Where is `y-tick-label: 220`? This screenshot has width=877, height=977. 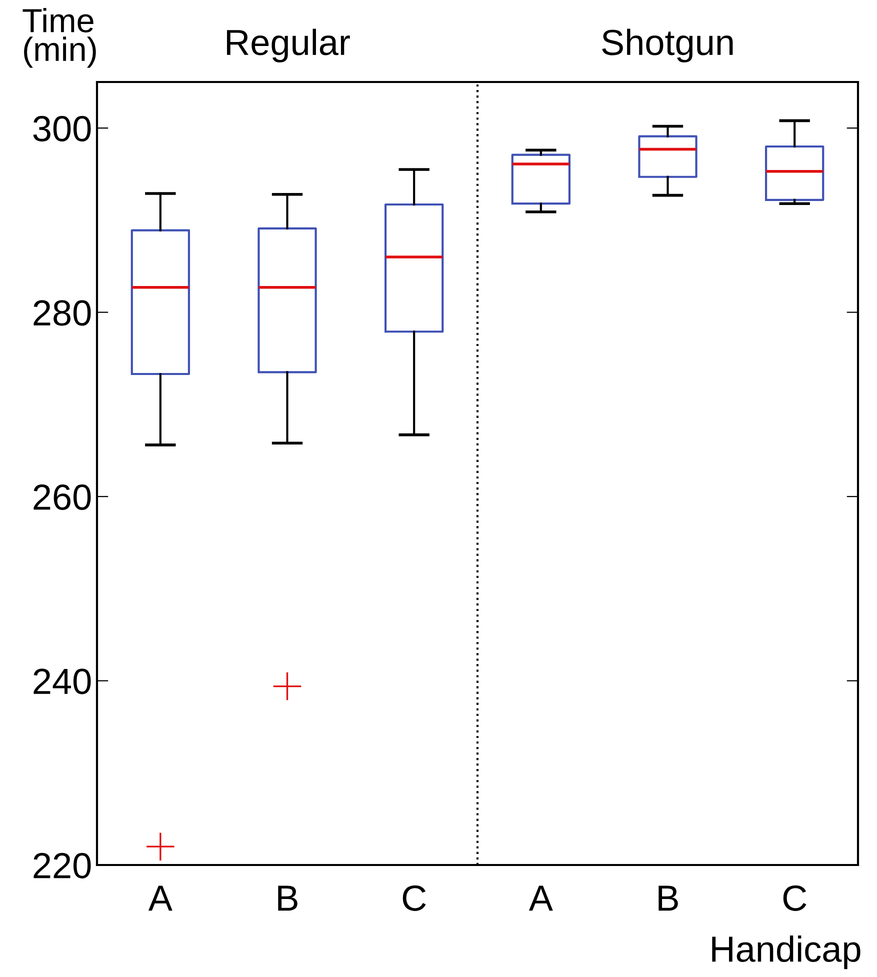 y-tick-label: 220 is located at coordinates (62, 865).